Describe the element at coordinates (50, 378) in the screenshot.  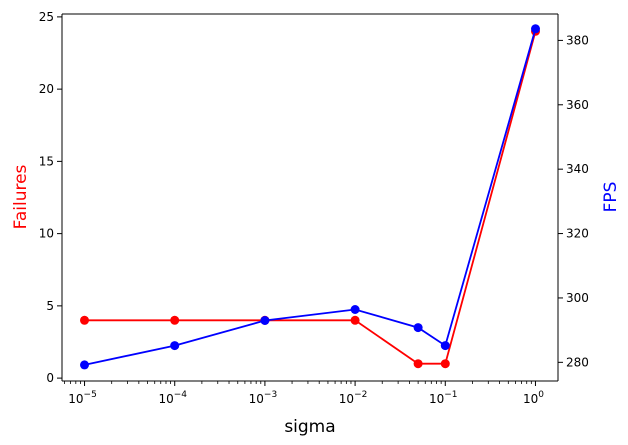
I see `y-left-tick-label-0: 0` at that location.